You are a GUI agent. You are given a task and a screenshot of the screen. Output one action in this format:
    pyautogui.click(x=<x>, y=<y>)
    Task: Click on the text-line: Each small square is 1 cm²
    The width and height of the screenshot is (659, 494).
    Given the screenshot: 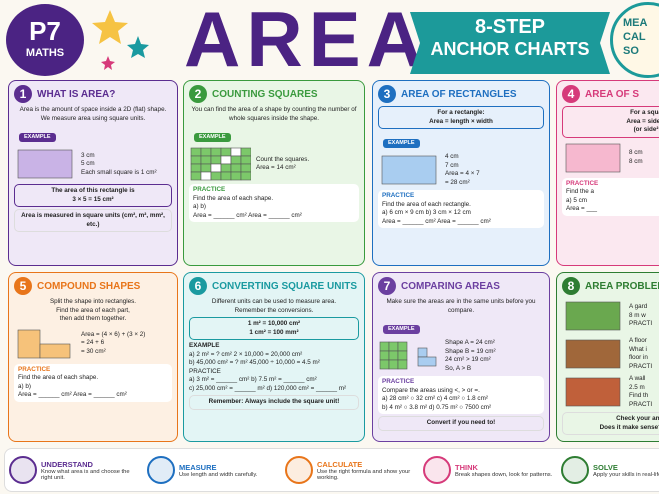 What is the action you would take?
    pyautogui.click(x=119, y=172)
    